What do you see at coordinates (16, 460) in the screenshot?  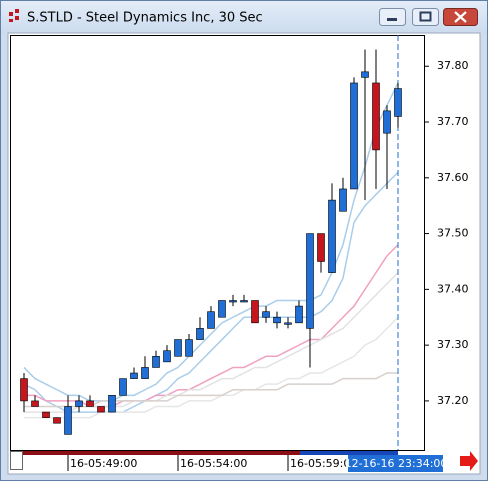 I see `scroll-thumb` at bounding box center [16, 460].